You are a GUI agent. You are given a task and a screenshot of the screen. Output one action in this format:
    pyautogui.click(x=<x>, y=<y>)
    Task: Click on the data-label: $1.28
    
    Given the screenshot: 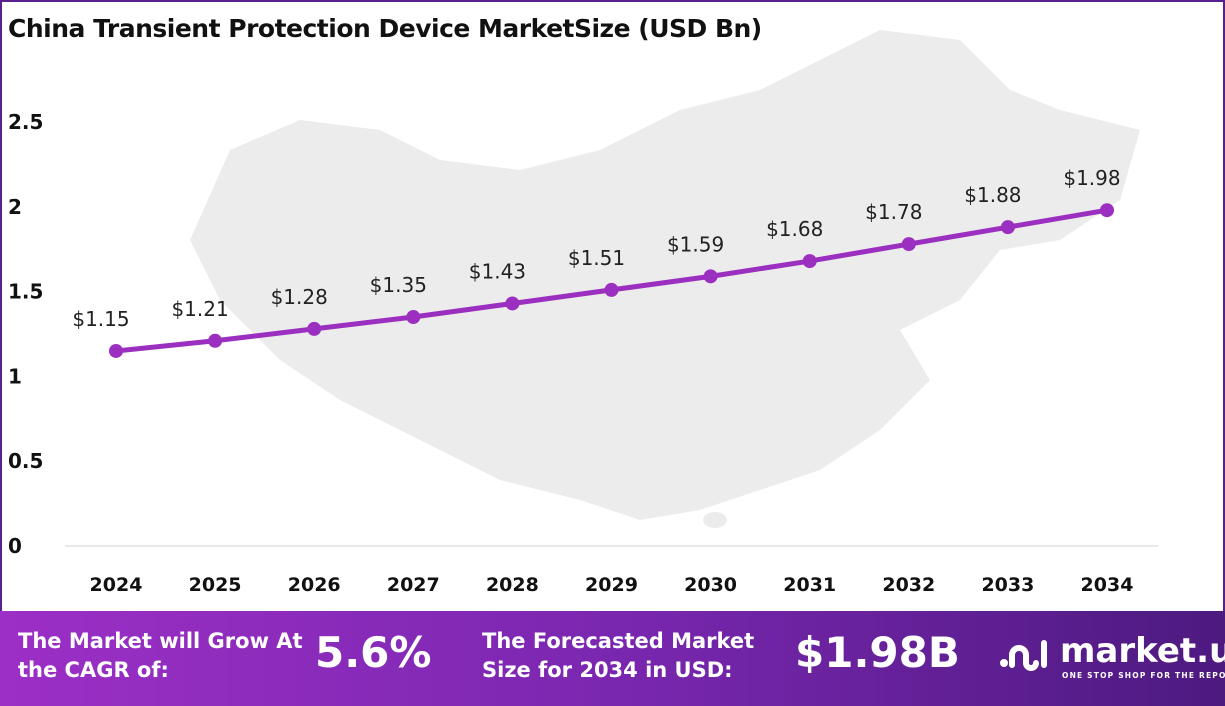 What is the action you would take?
    pyautogui.click(x=299, y=297)
    